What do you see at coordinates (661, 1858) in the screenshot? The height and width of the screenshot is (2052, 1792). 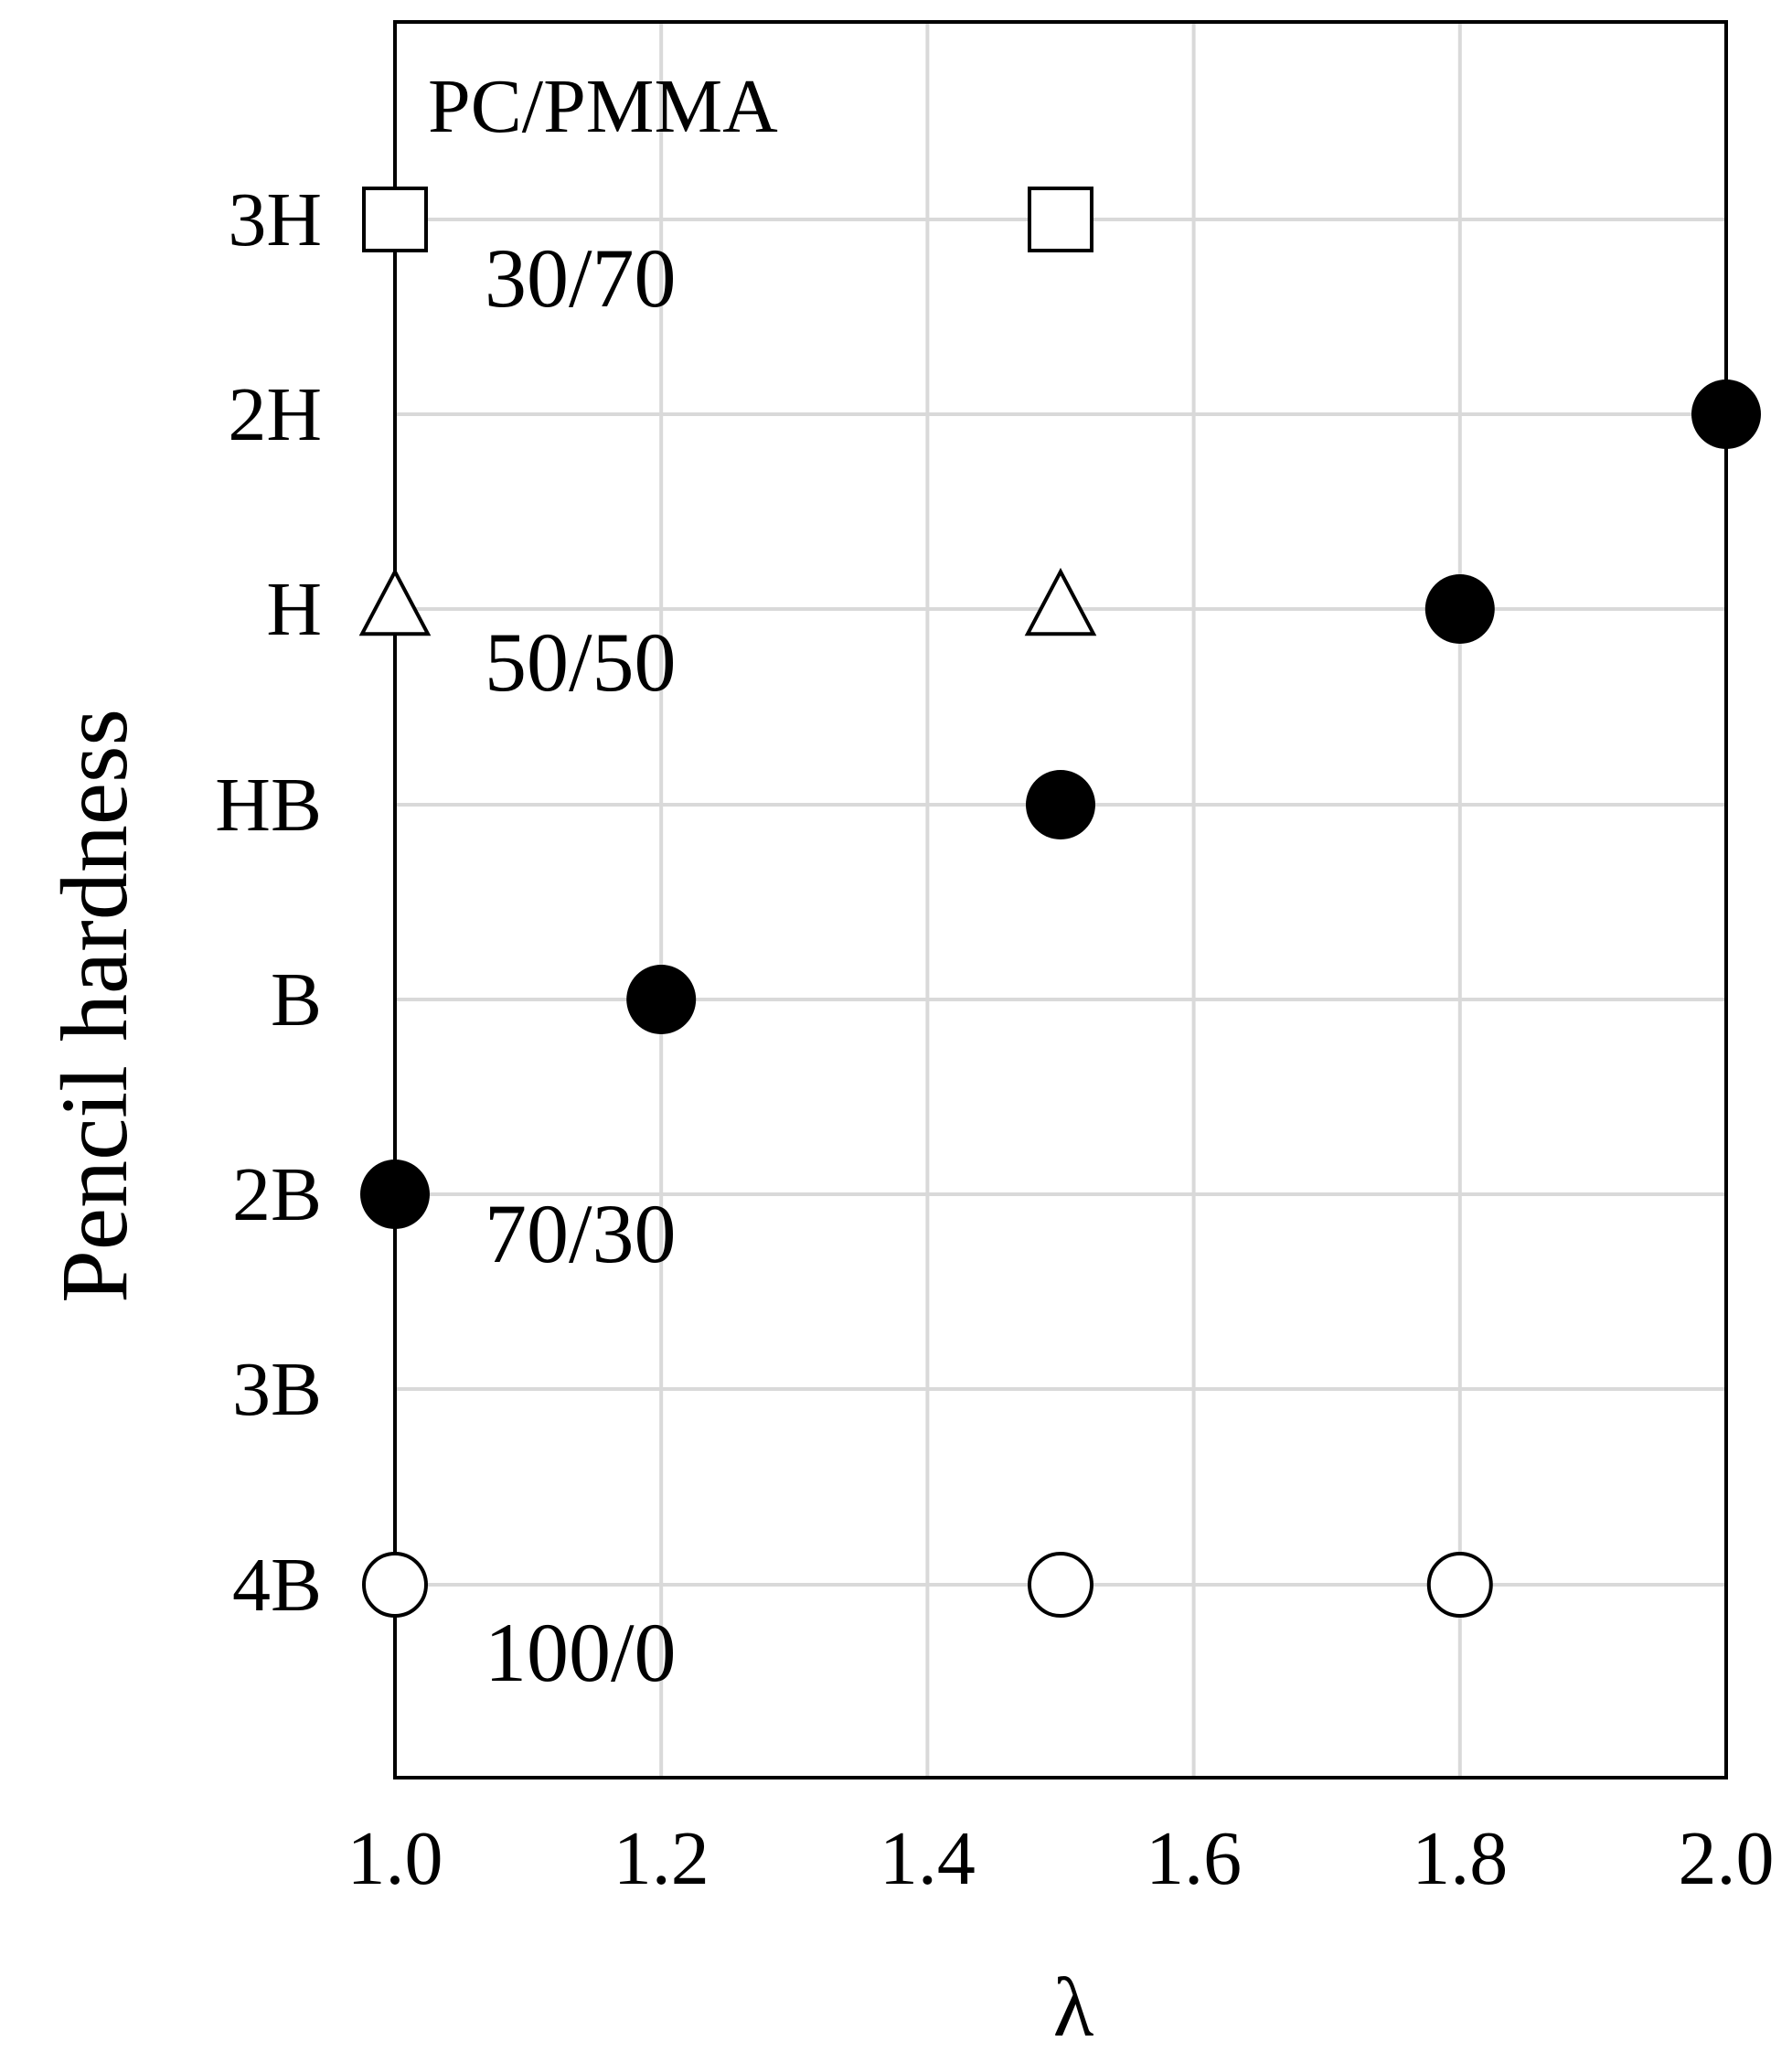 I see `x-tick-label: 1.2` at bounding box center [661, 1858].